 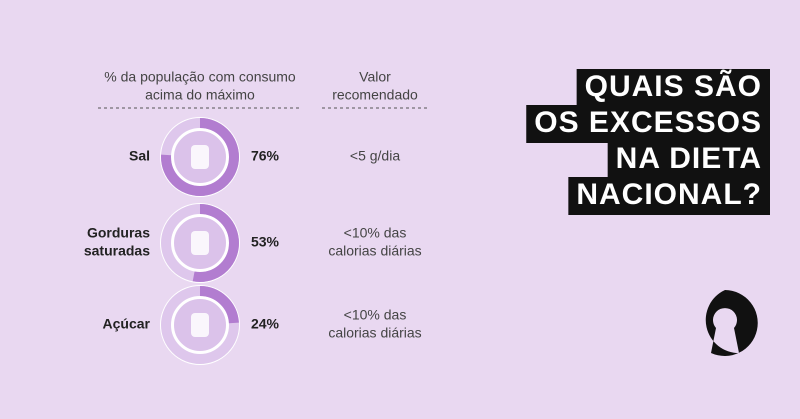 What do you see at coordinates (139, 156) in the screenshot?
I see `category-label: Sal` at bounding box center [139, 156].